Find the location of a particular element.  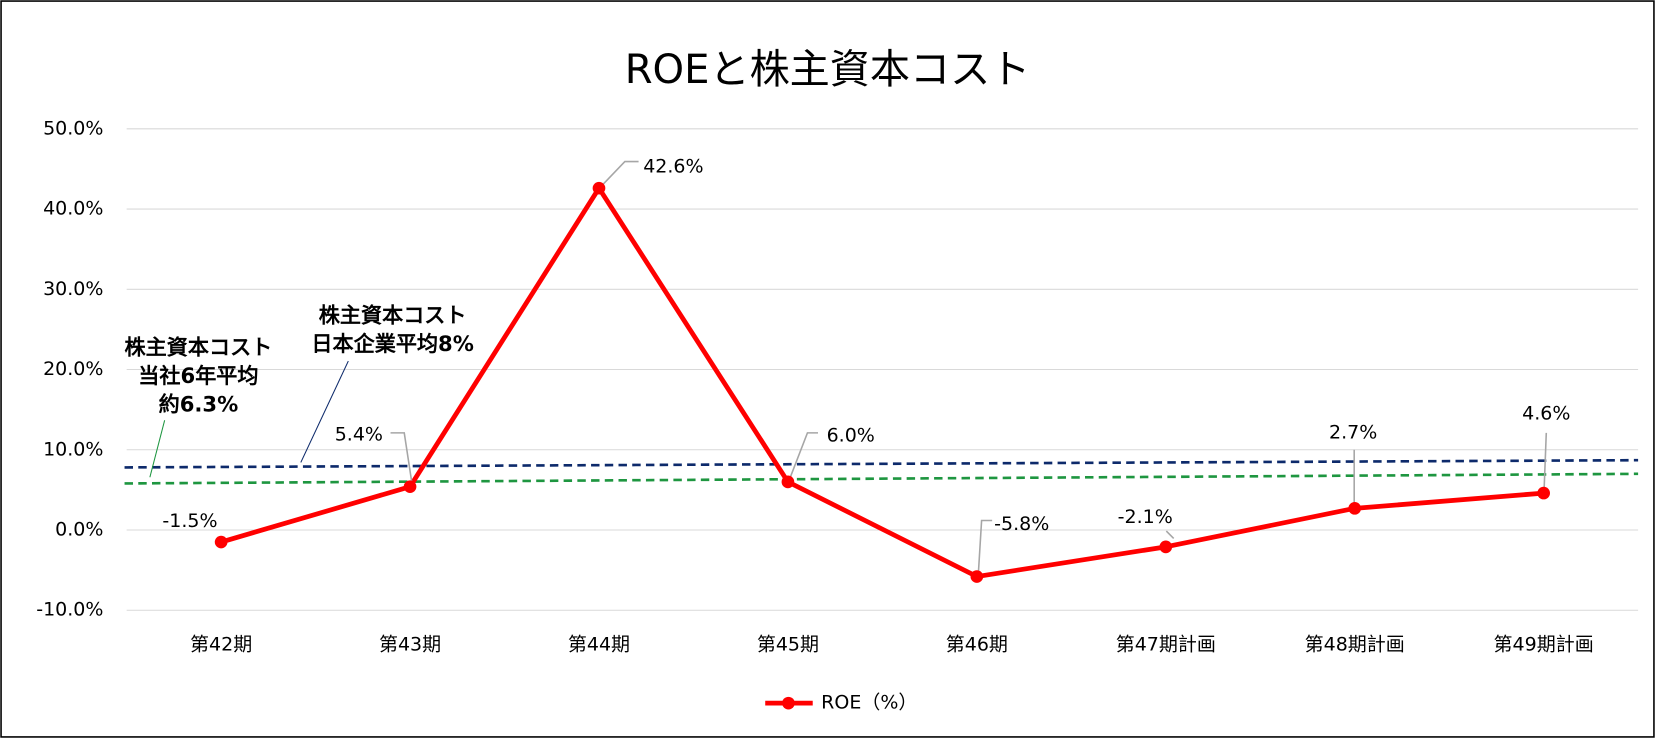

y-tick-label: -10.0% is located at coordinates (69, 610).